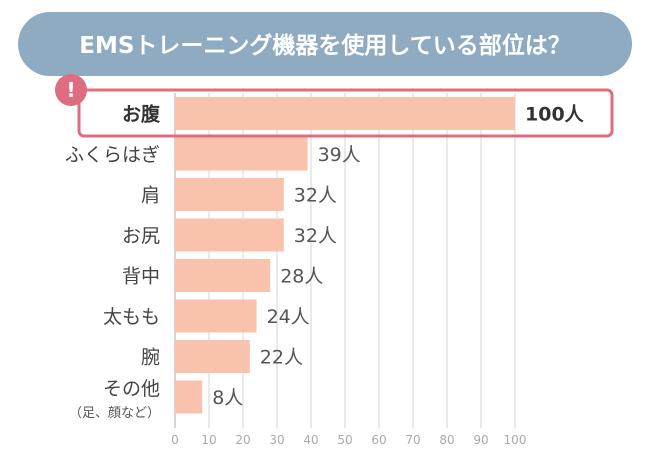 This screenshot has height=470, width=650. Describe the element at coordinates (281, 358) in the screenshot. I see `value-label-7: 22人` at that location.